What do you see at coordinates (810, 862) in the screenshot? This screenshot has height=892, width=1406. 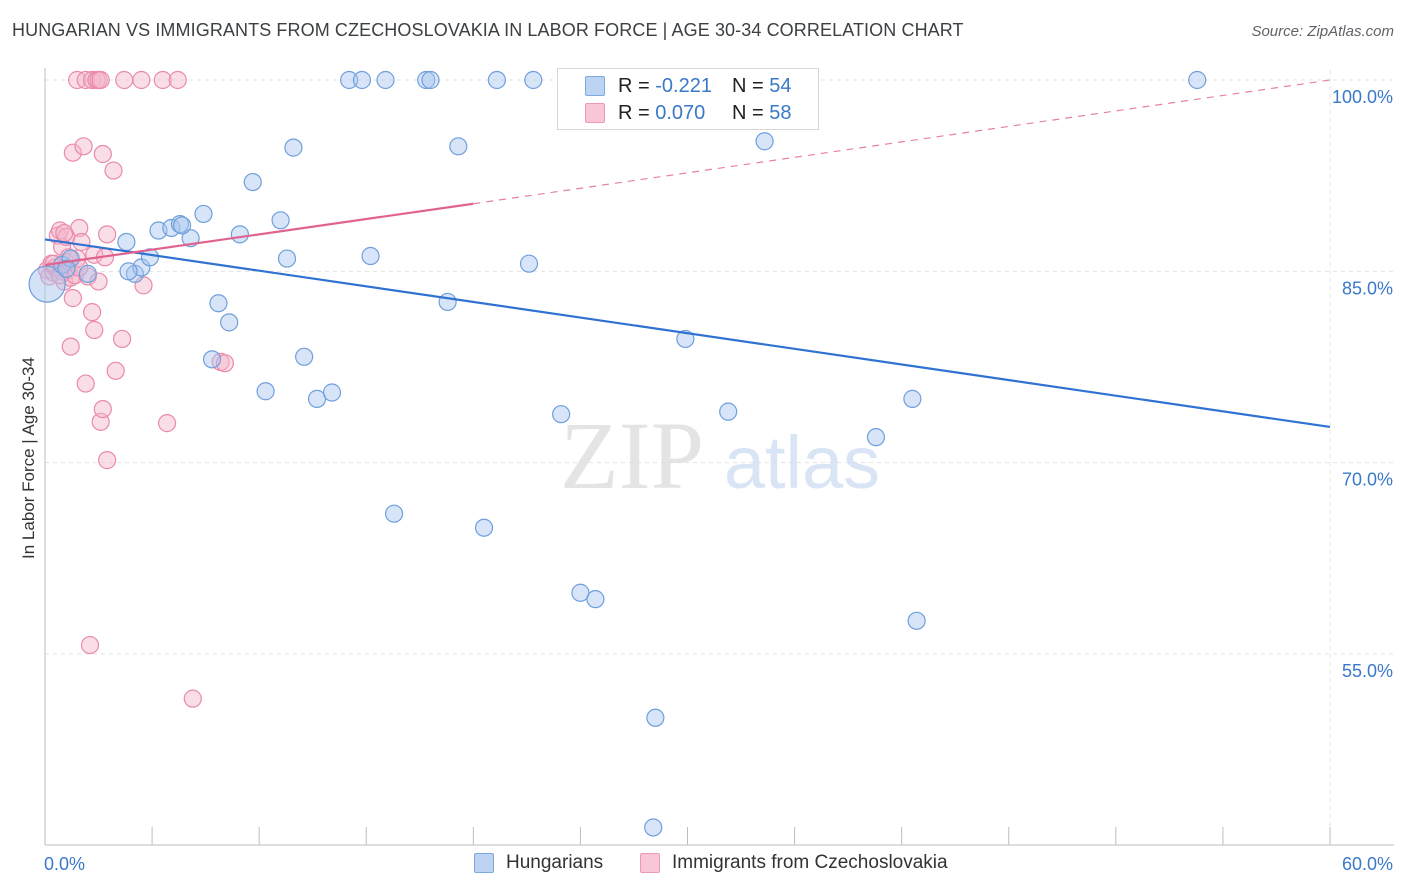 I see `legend-label-immigrants: Immigrants from Czechoslovakia` at bounding box center [810, 862].